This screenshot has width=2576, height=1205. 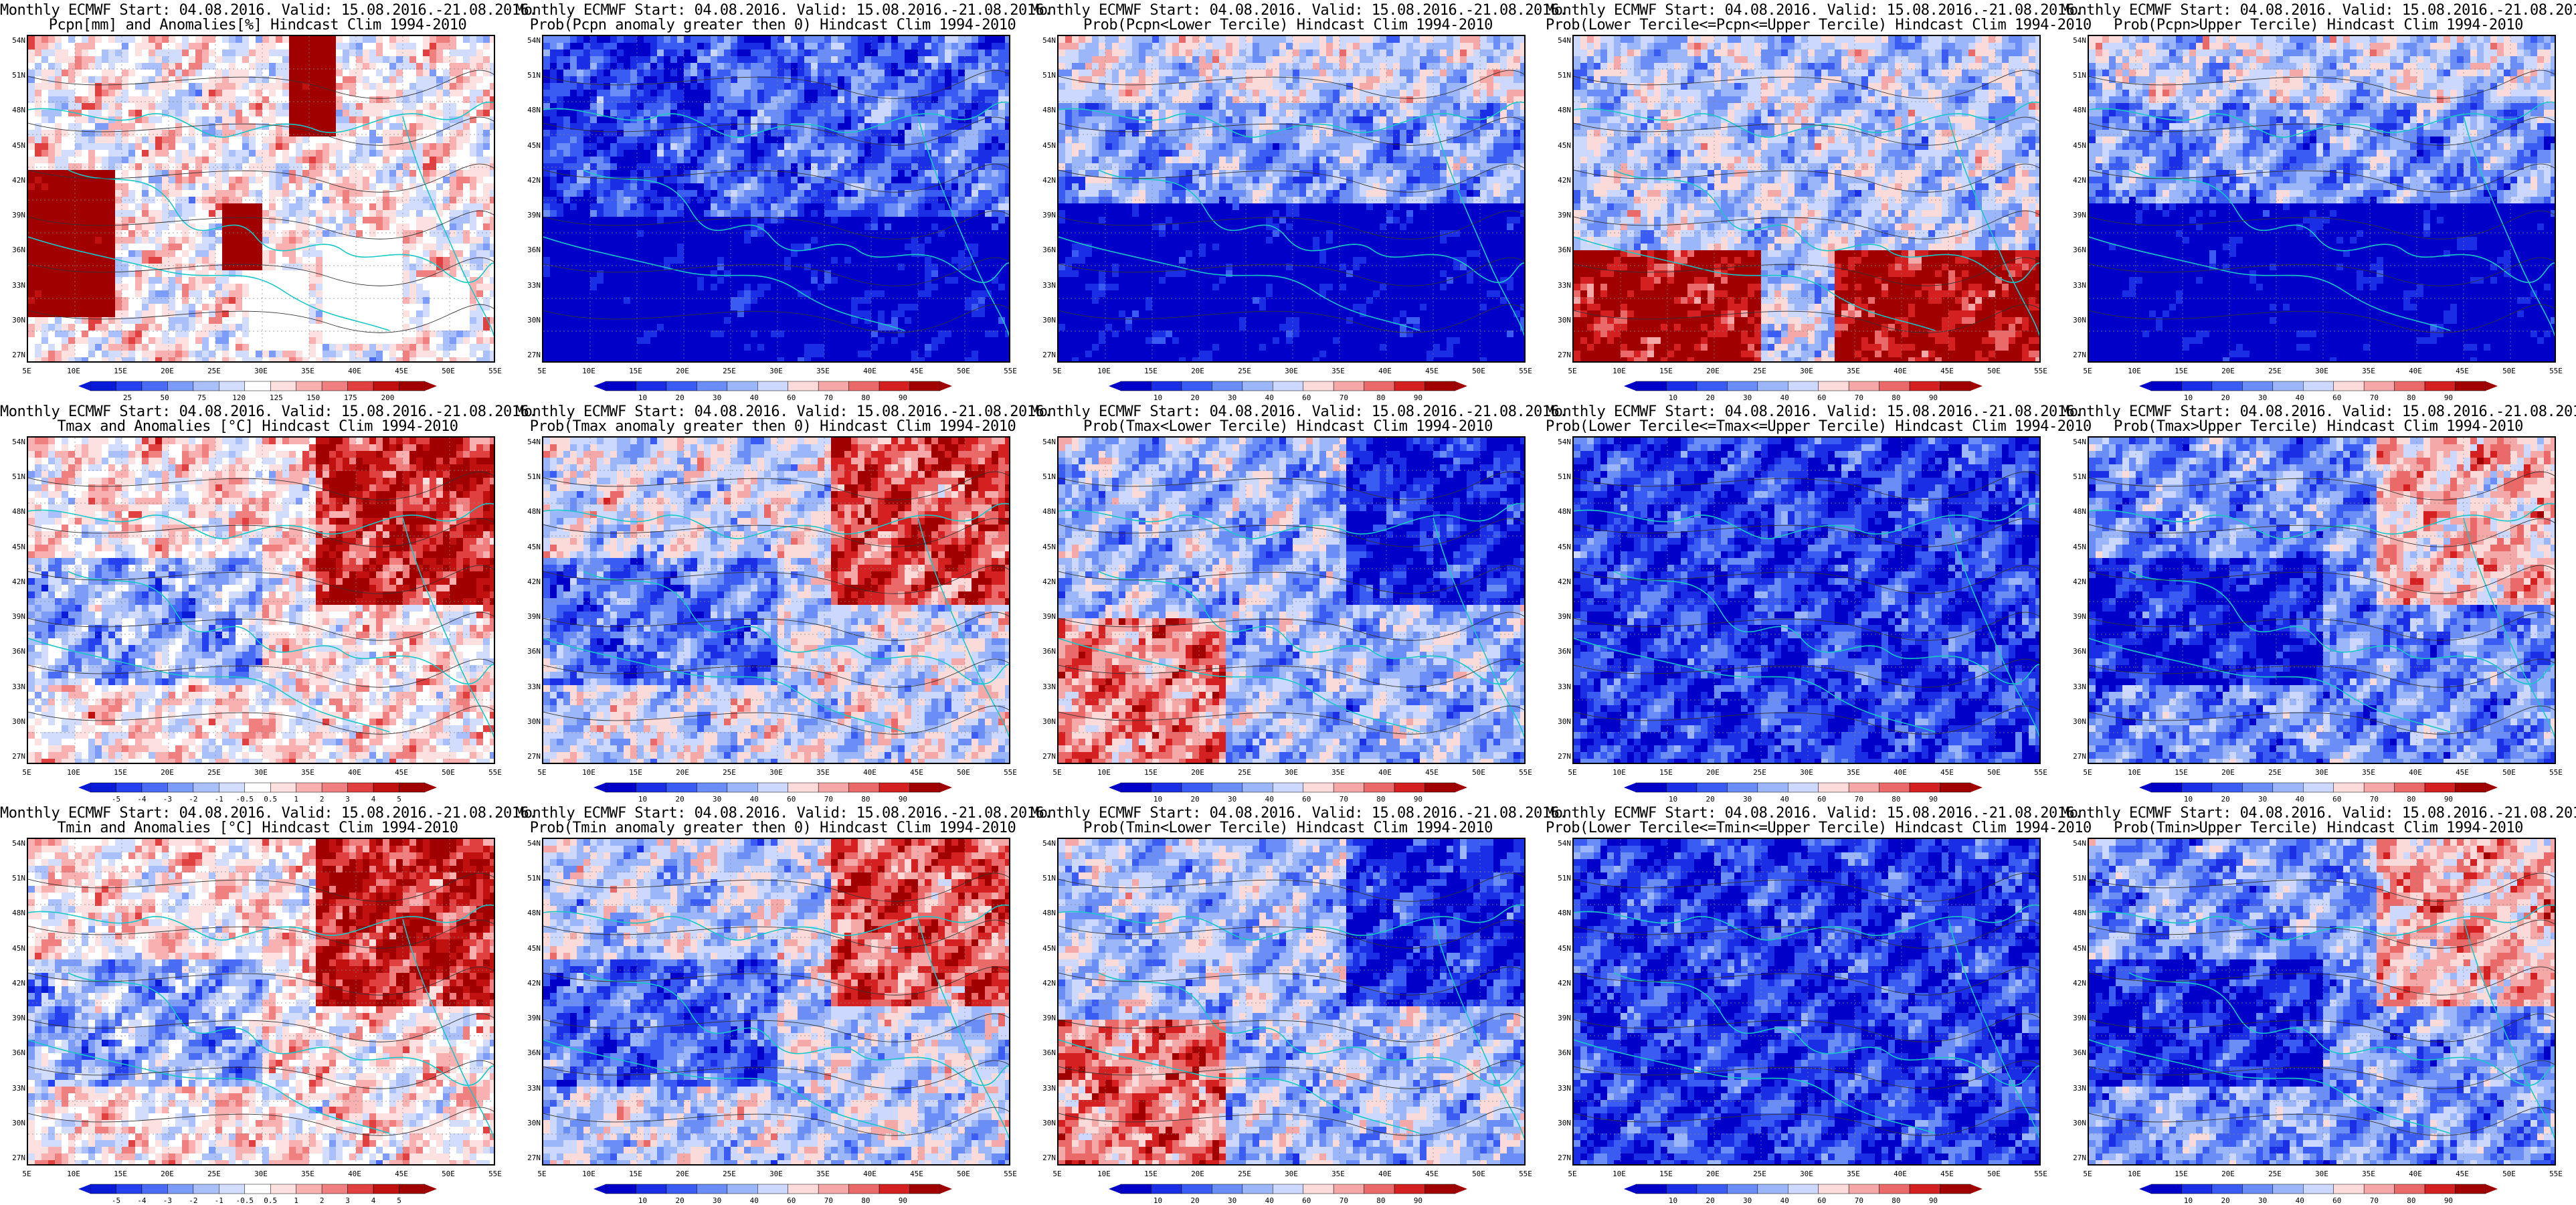 What do you see at coordinates (12, 285) in the screenshot?
I see `lat-tick-label: 33N` at bounding box center [12, 285].